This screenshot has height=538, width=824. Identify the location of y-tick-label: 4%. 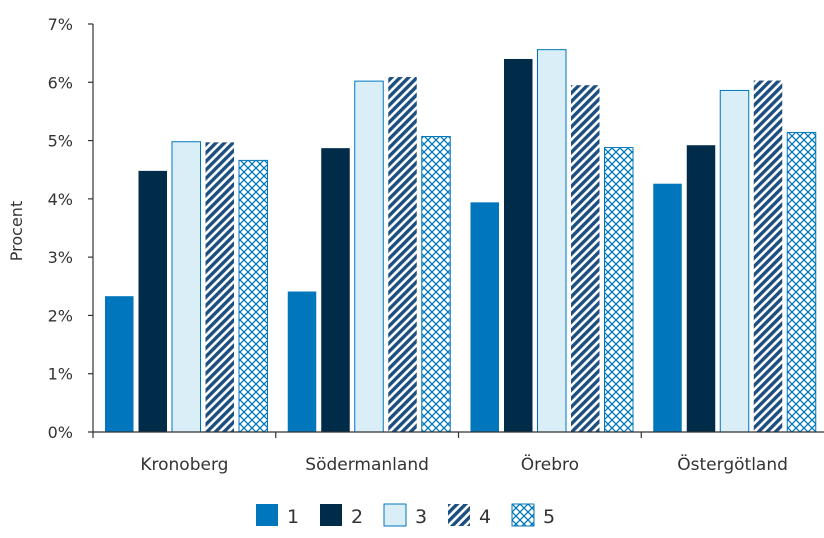
(60, 199).